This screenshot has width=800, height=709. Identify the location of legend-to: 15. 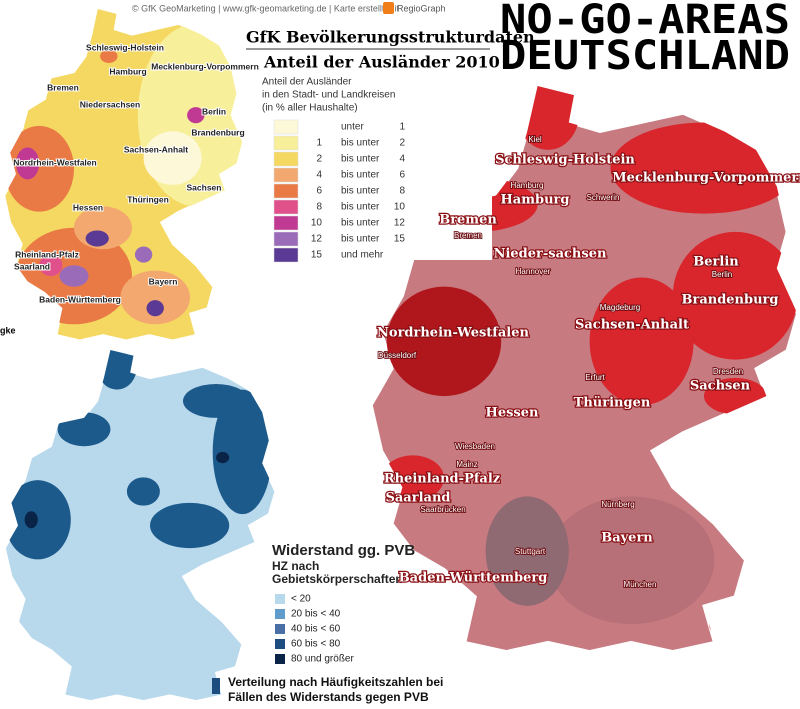
(400, 239).